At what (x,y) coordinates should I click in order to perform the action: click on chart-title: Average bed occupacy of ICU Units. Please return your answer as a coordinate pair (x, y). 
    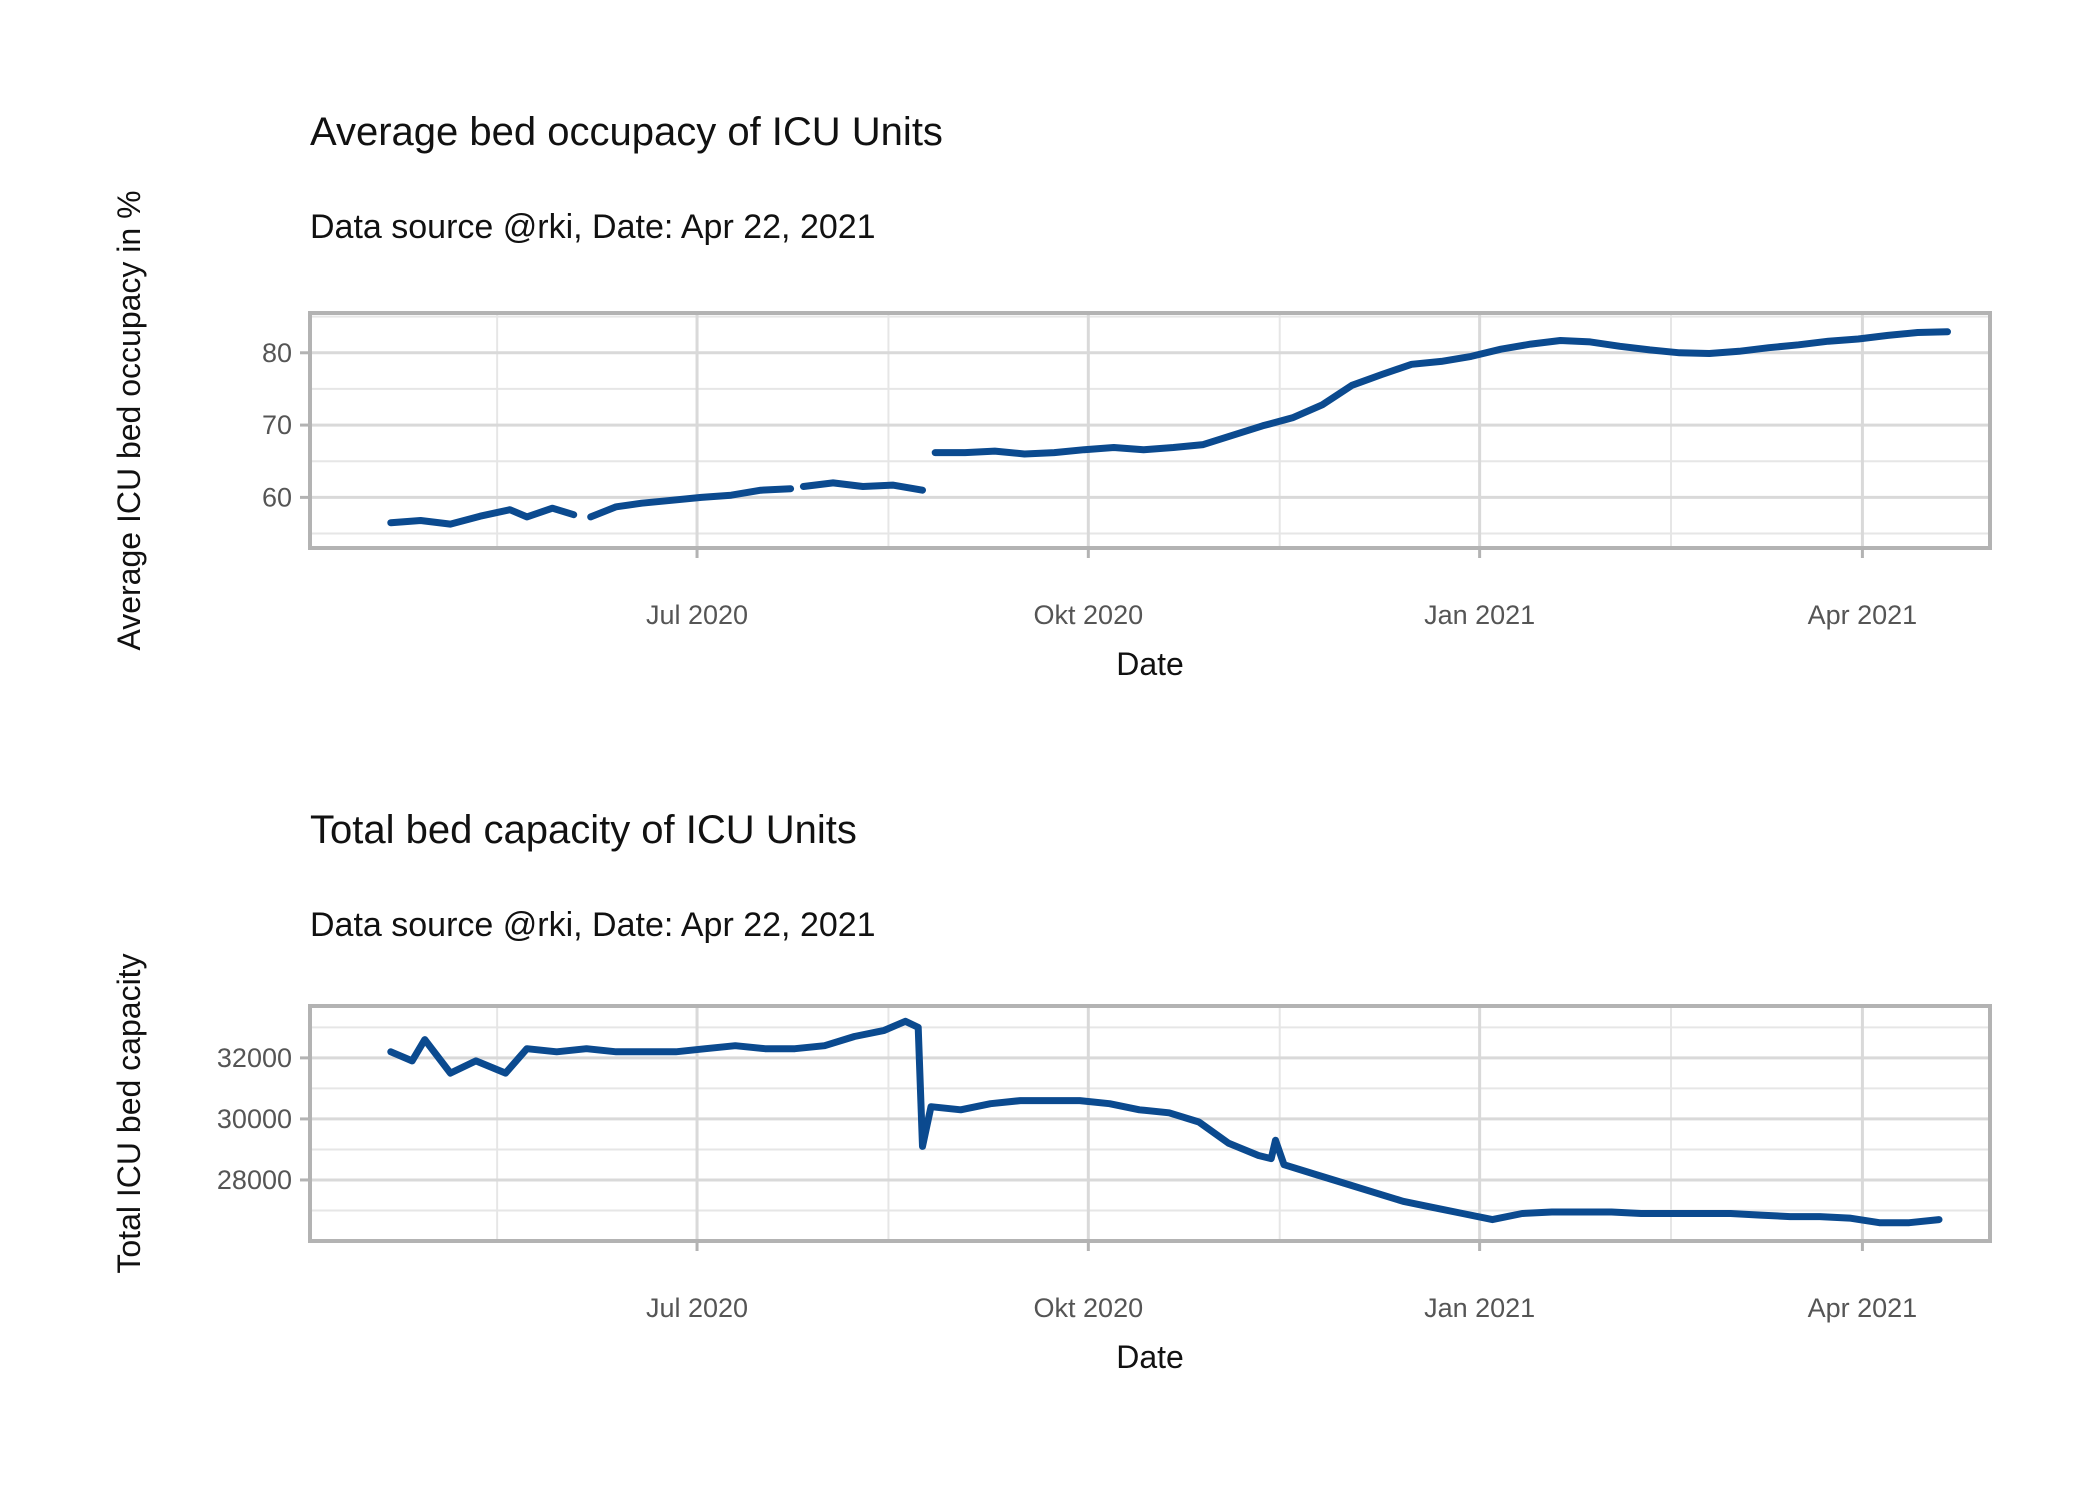
    Looking at the image, I should click on (626, 132).